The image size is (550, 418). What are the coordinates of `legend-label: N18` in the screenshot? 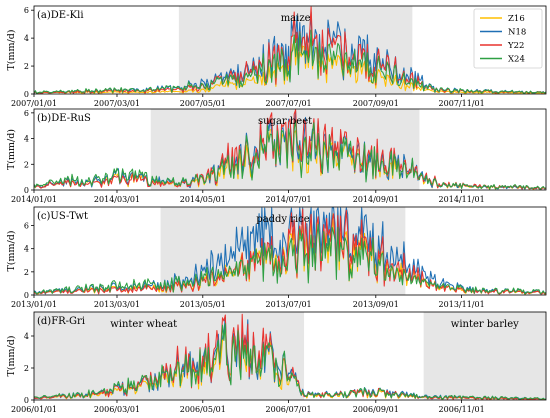 It's located at (517, 33).